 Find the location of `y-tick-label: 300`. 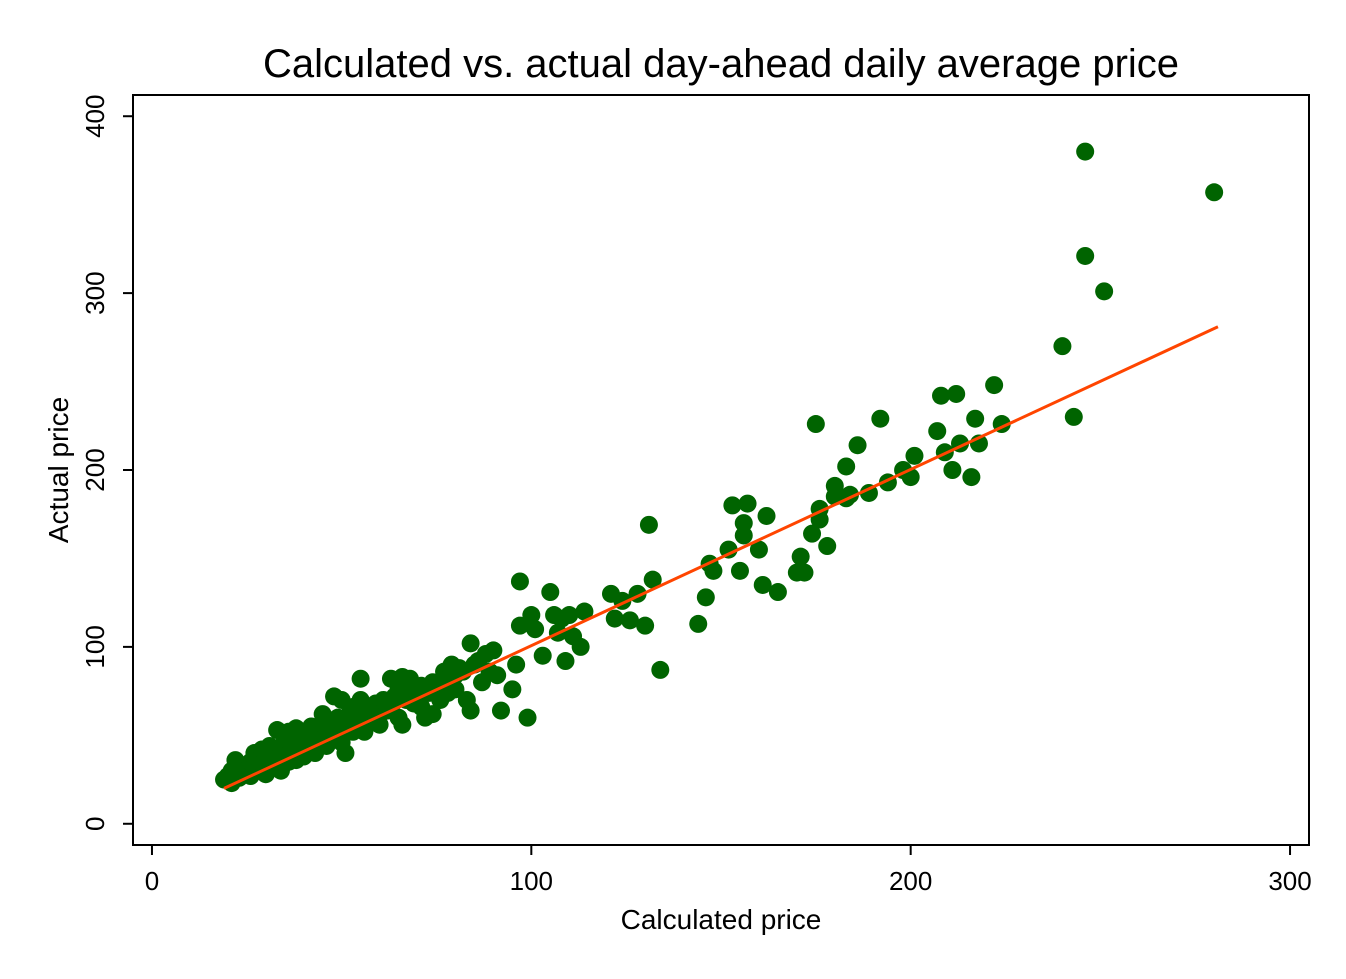

y-tick-label: 300 is located at coordinates (95, 292).